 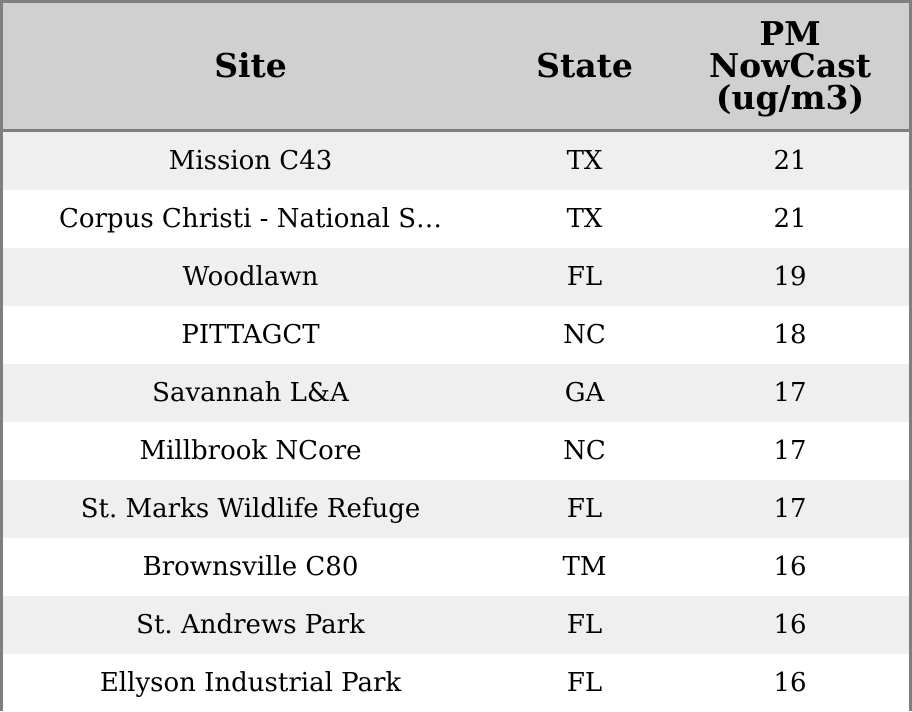 I want to click on cell-site: Ellyson Industrial Park, so click(x=250, y=683).